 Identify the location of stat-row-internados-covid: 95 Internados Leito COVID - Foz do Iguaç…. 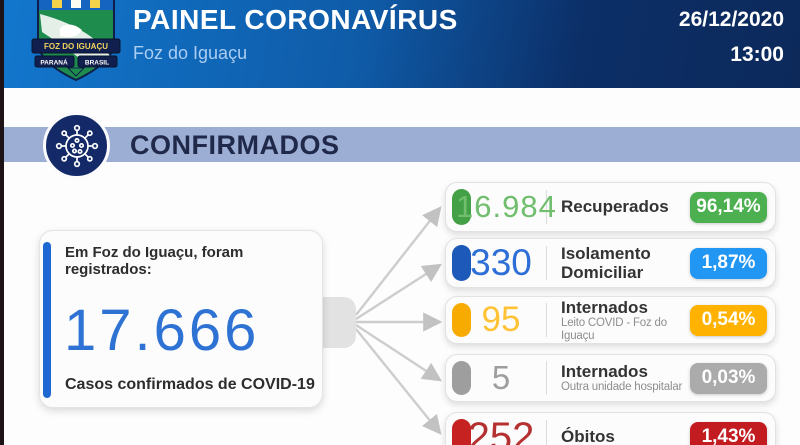
(610, 320).